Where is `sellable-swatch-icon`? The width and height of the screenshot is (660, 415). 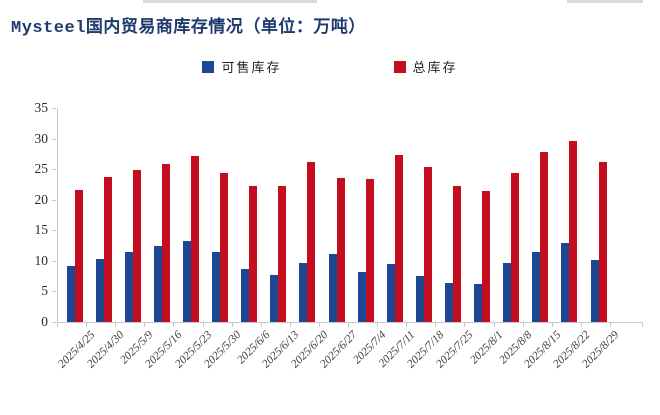
sellable-swatch-icon is located at coordinates (208, 66).